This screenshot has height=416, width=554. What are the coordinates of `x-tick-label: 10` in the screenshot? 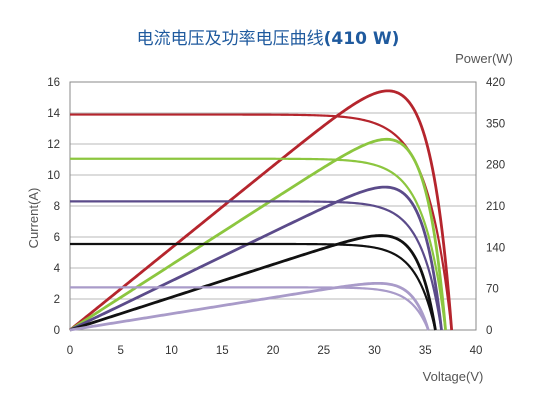 It's located at (171, 351).